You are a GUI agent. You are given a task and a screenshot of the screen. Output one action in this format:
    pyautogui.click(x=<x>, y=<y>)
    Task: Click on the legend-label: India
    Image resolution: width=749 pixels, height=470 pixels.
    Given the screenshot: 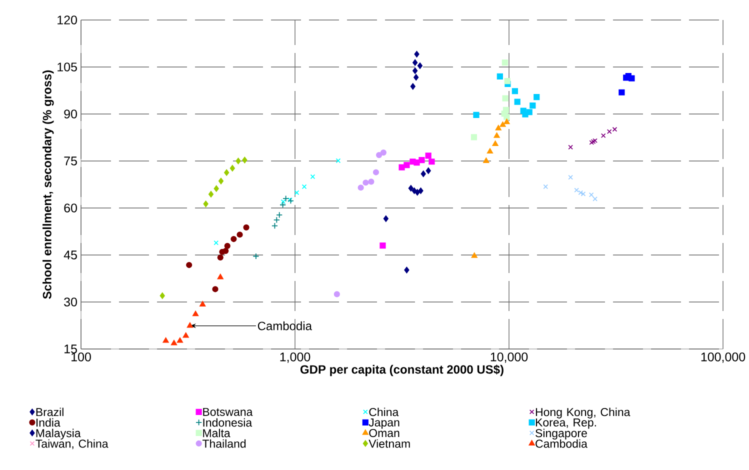 What is the action you would take?
    pyautogui.click(x=48, y=422)
    